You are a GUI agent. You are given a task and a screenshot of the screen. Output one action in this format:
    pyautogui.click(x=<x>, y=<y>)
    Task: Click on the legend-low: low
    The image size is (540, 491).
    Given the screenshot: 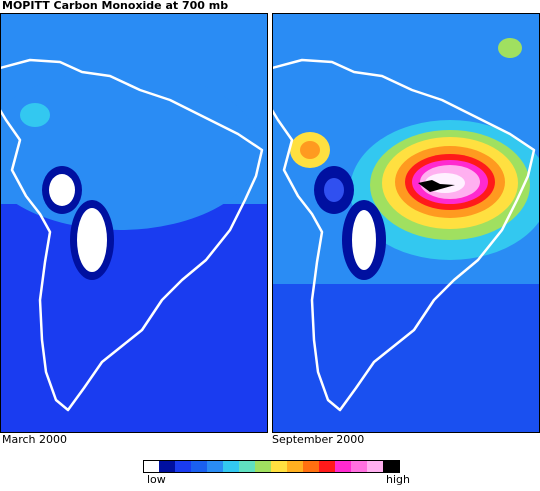 What is the action you would take?
    pyautogui.click(x=156, y=479)
    